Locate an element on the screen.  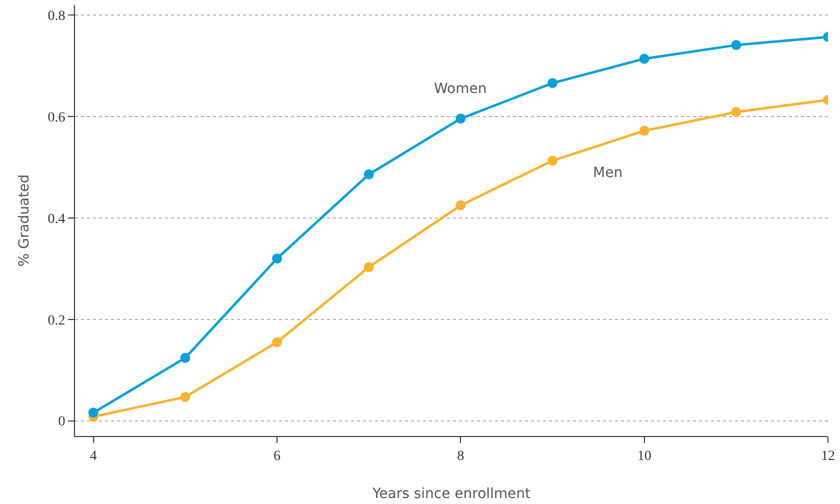
x-tick-label: 8 is located at coordinates (460, 456).